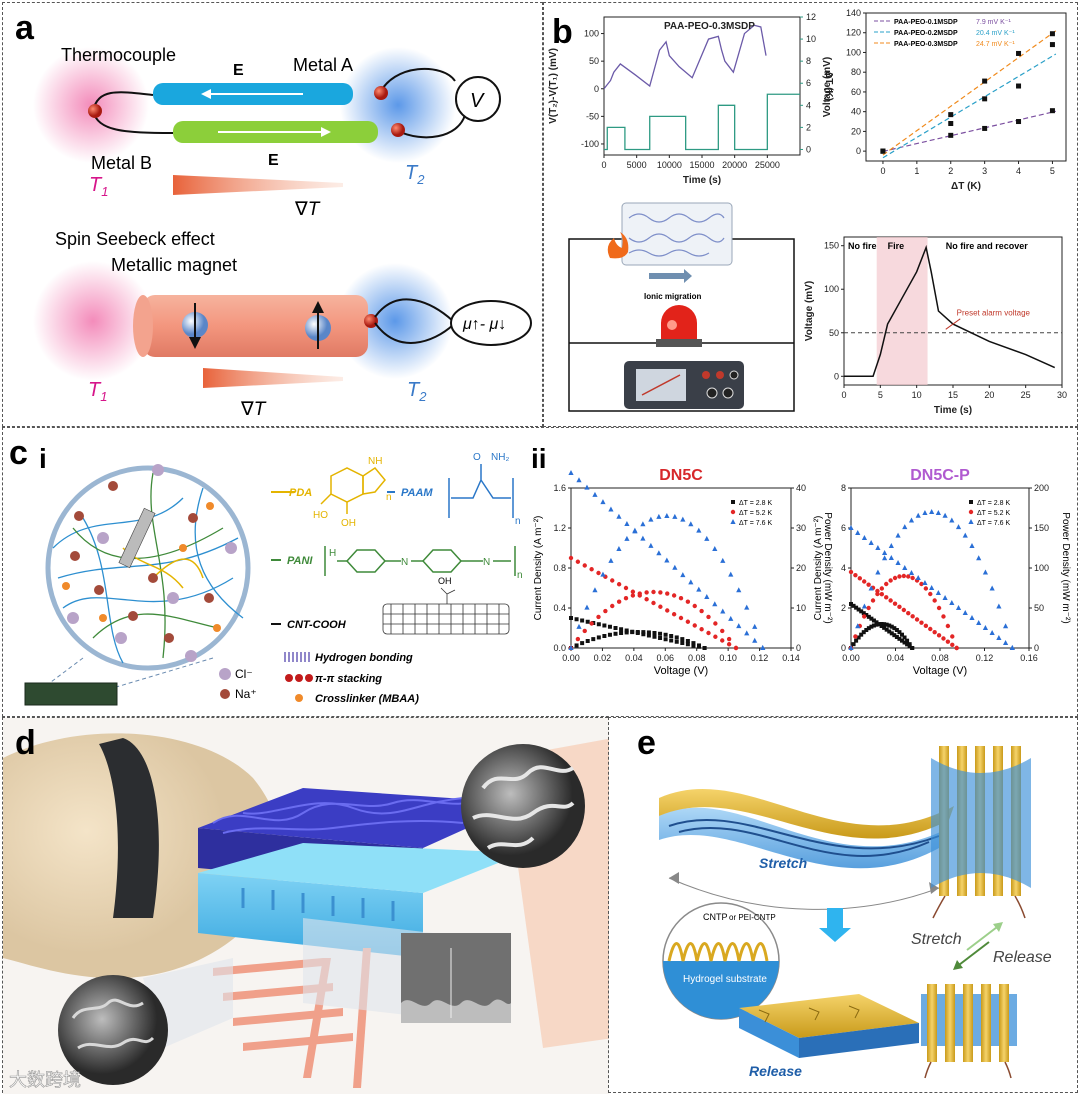 This screenshot has height=1099, width=1080. I want to click on legend-label-1: ΔT = 5.2 K, so click(755, 513).